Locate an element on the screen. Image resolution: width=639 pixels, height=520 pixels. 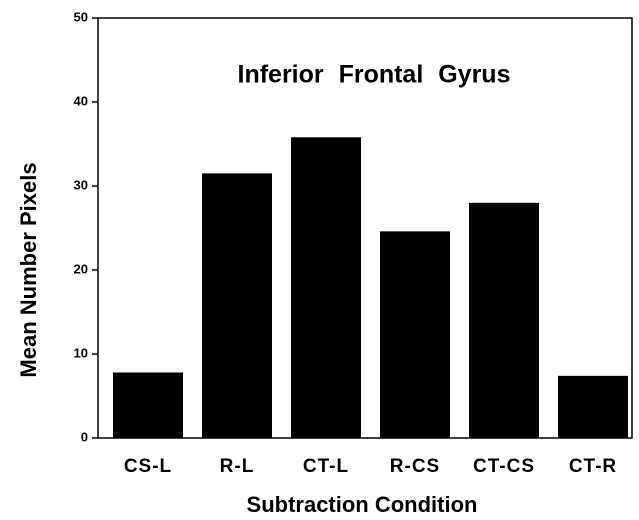
x-tick-label: R-CS is located at coordinates (415, 466).